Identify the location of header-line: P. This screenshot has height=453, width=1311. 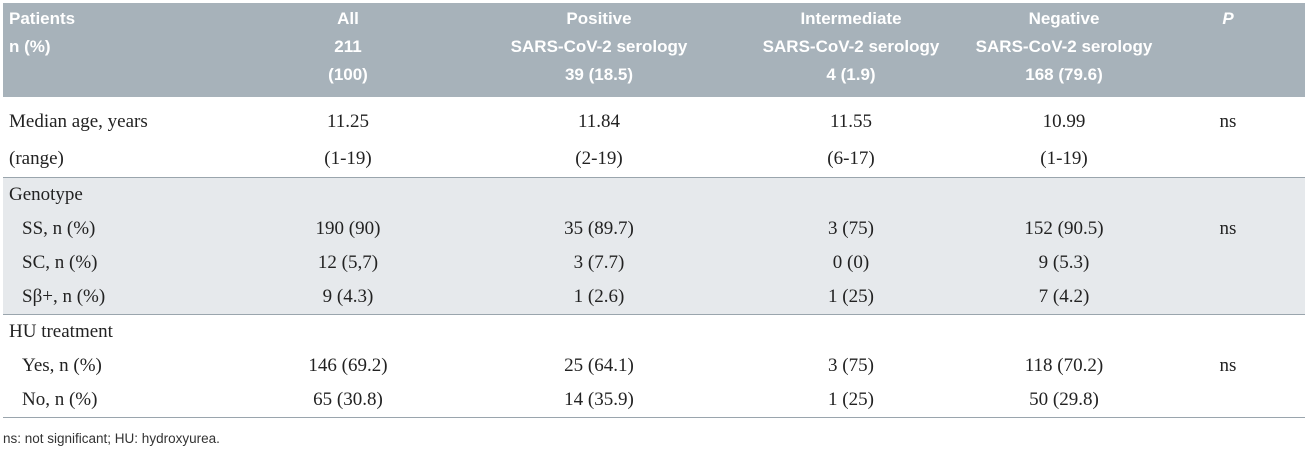
(1228, 18).